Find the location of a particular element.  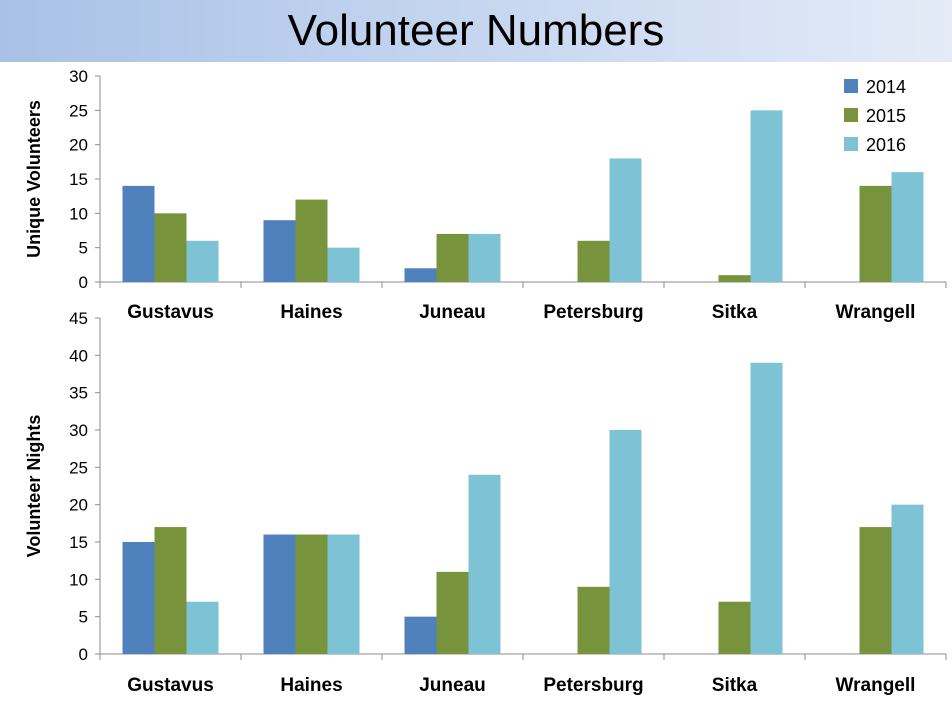

legend-label-2015: 2015 is located at coordinates (886, 116).